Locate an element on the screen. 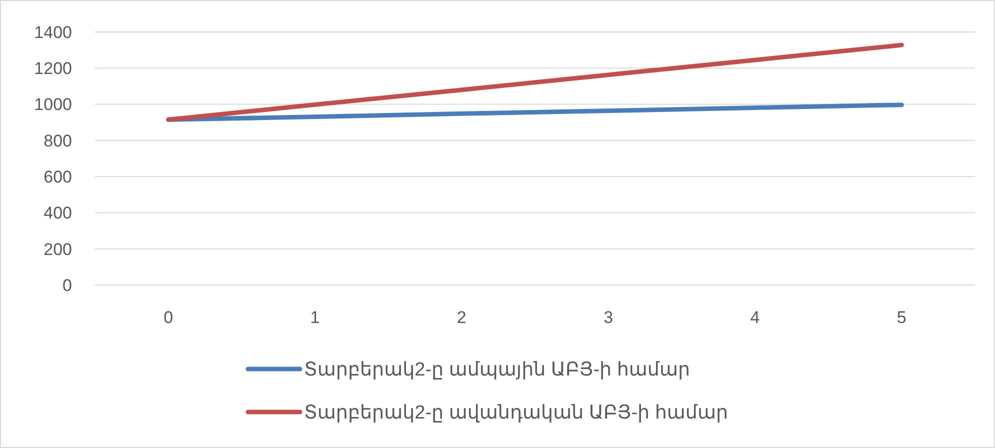 This screenshot has width=995, height=448. x-tick-label: 5 is located at coordinates (901, 317).